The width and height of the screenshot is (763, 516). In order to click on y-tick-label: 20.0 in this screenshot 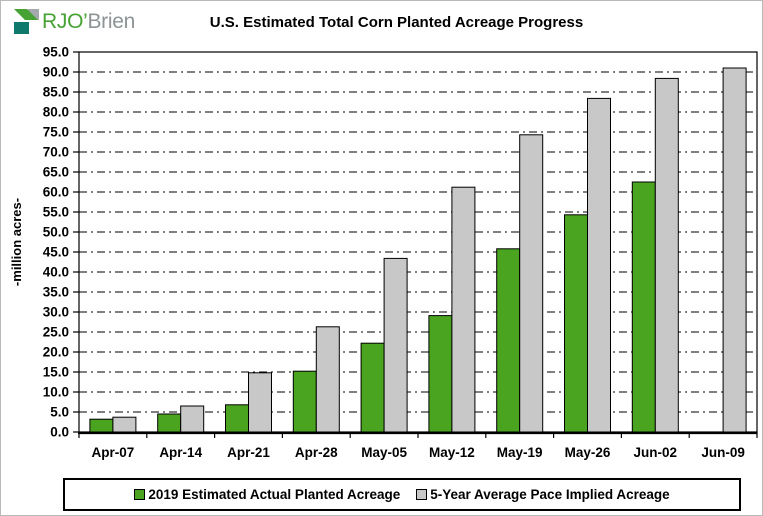, I will do `click(56, 352)`.